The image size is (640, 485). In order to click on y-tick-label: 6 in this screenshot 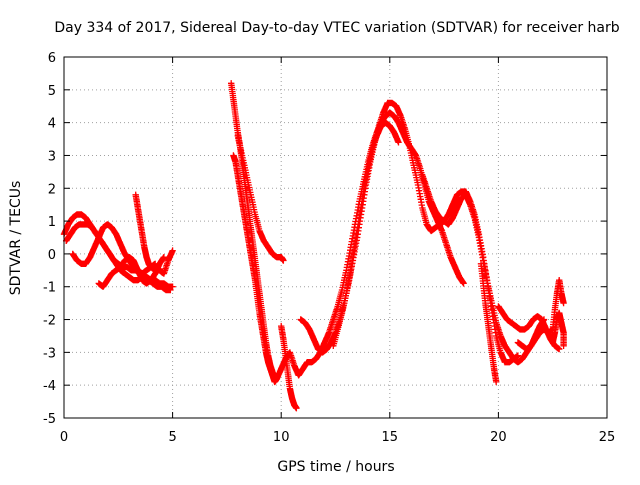, I will do `click(52, 58)`.